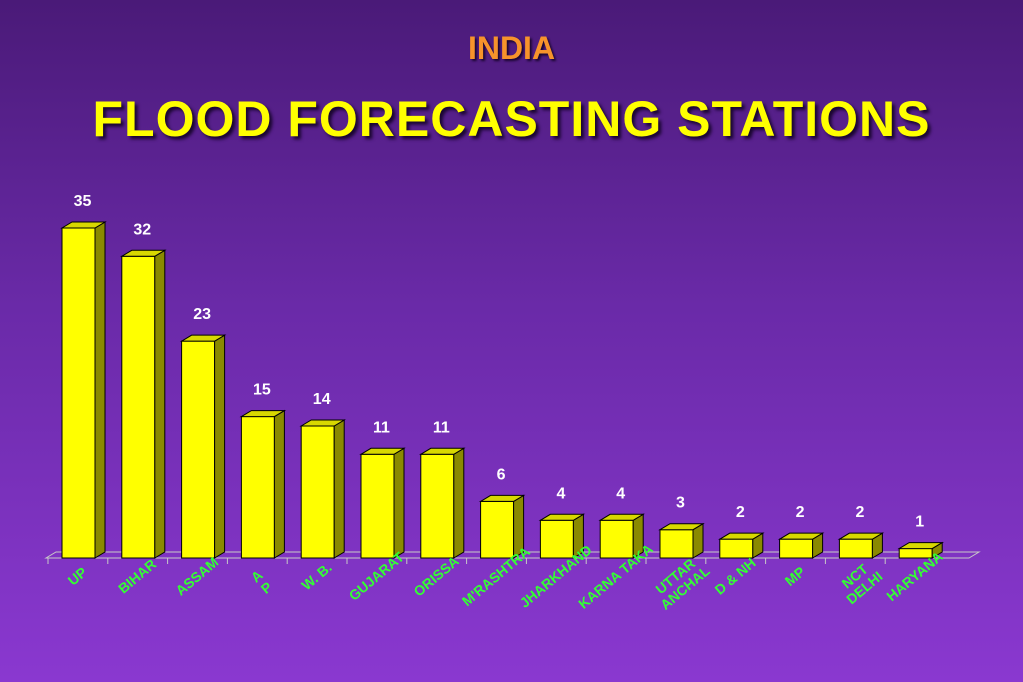 This screenshot has width=1023, height=682. What do you see at coordinates (83, 201) in the screenshot?
I see `data-label: 35` at bounding box center [83, 201].